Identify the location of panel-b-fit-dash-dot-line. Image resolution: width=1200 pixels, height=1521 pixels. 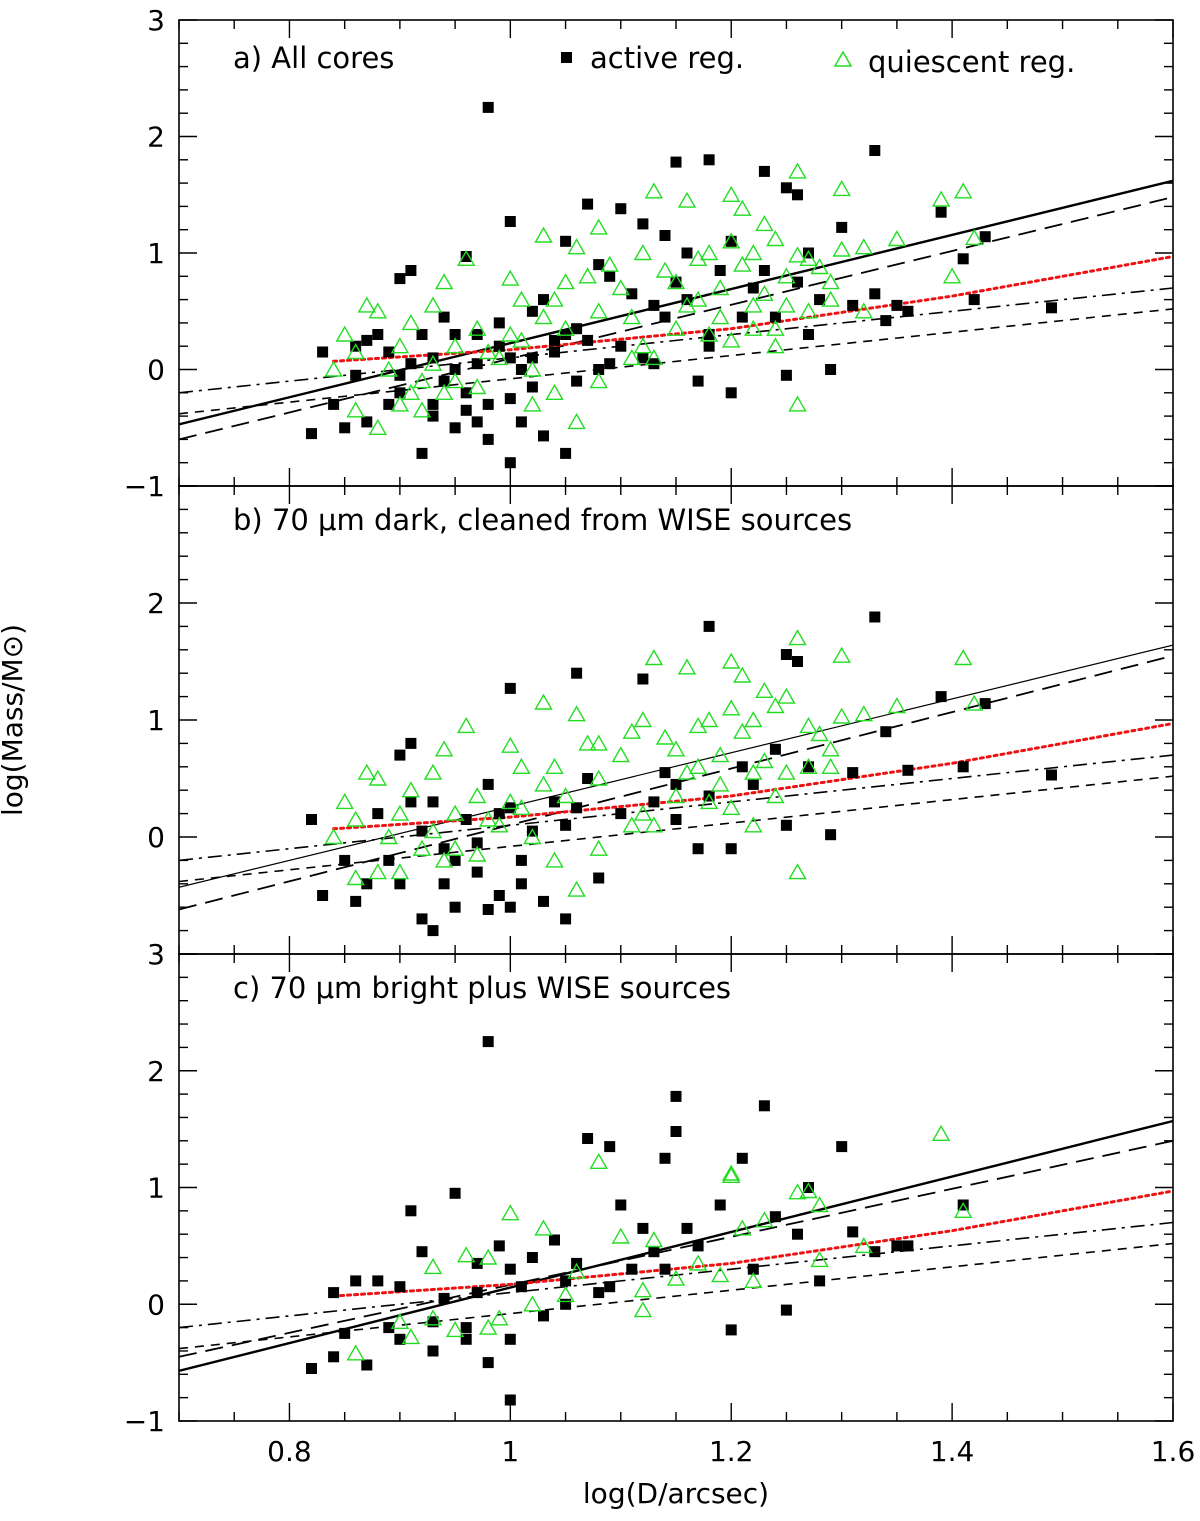
(676, 808).